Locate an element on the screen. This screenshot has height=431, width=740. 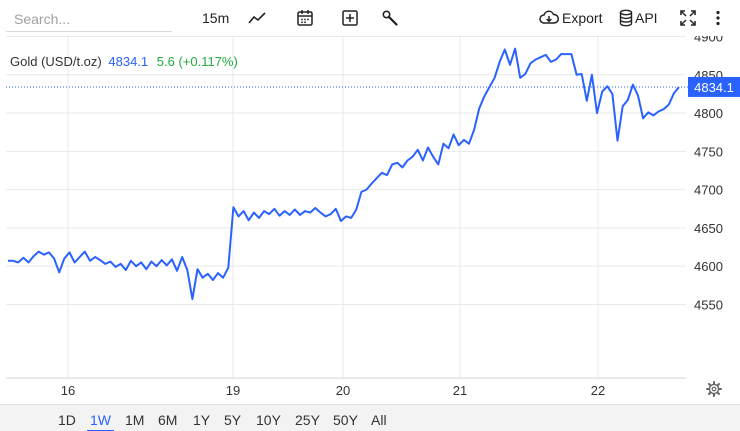
last-price-badge-label: 4834.1 is located at coordinates (714, 87).